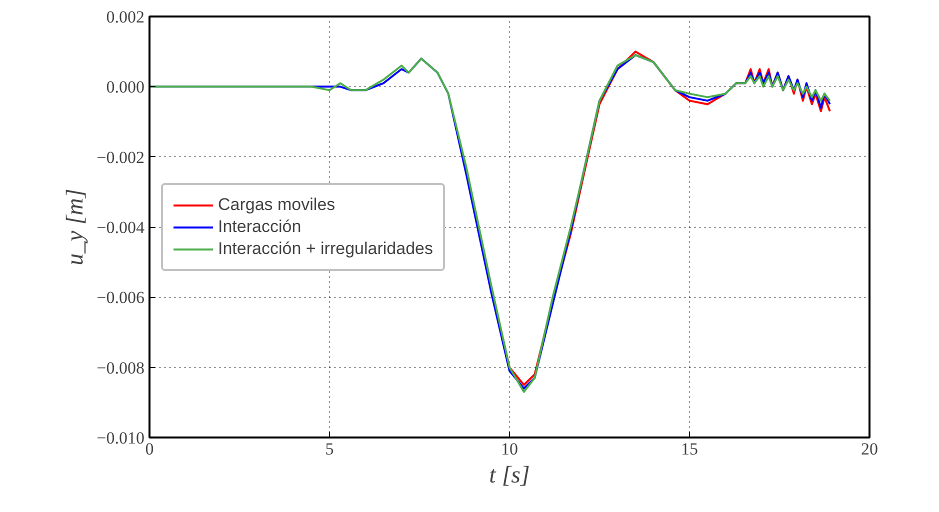 This screenshot has width=939, height=512. What do you see at coordinates (509, 475) in the screenshot?
I see `x-axis-title: t [s]` at bounding box center [509, 475].